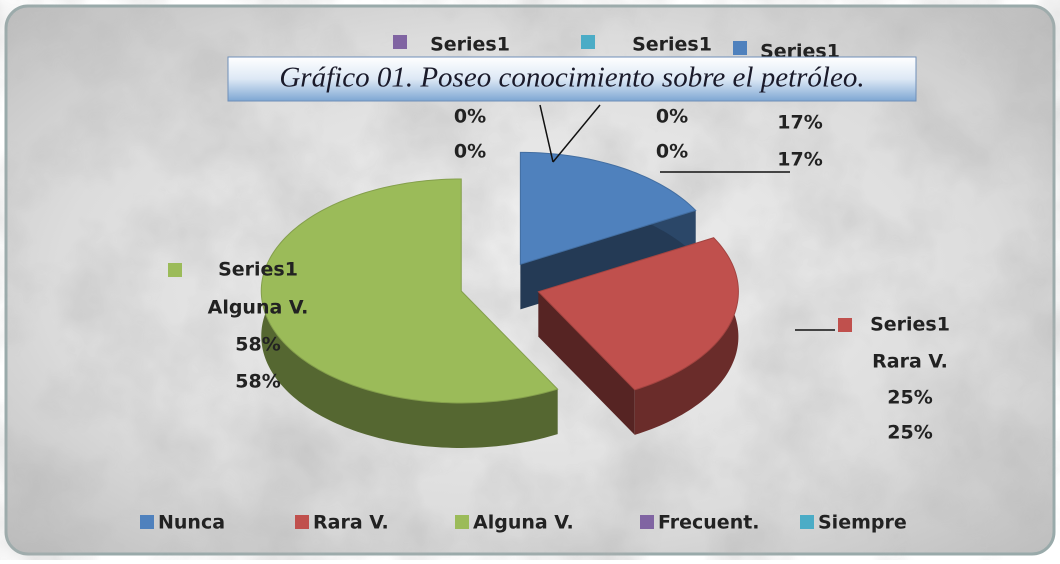  Describe the element at coordinates (191, 523) in the screenshot. I see `legend-label: Nunca` at that location.